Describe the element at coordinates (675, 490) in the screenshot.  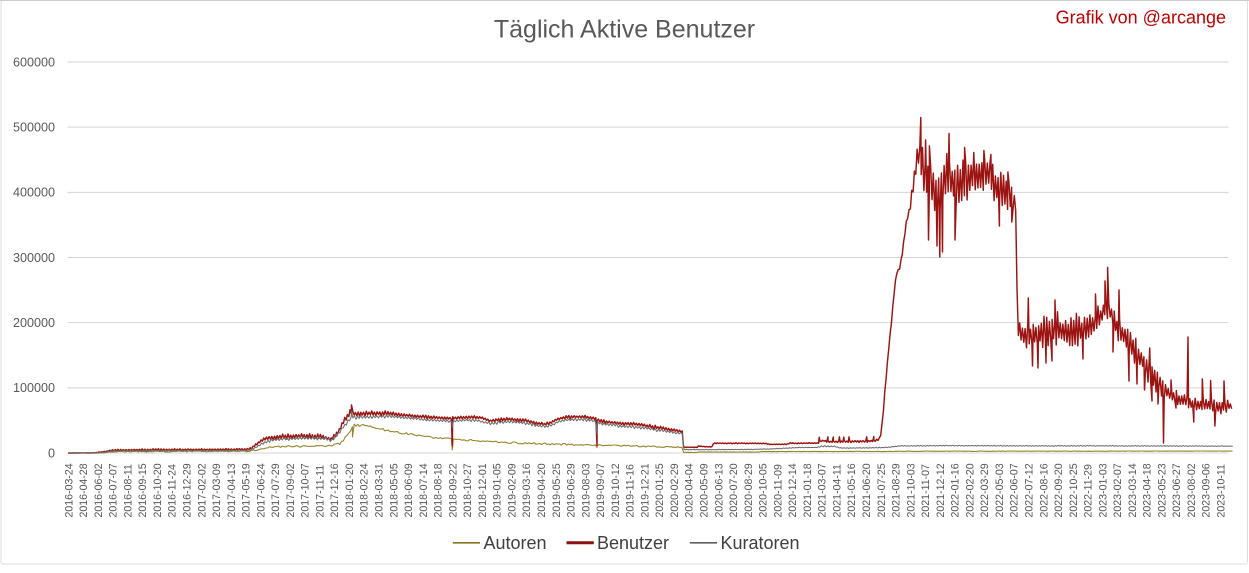
I see `svg-text: 2020-02-29` at that location.